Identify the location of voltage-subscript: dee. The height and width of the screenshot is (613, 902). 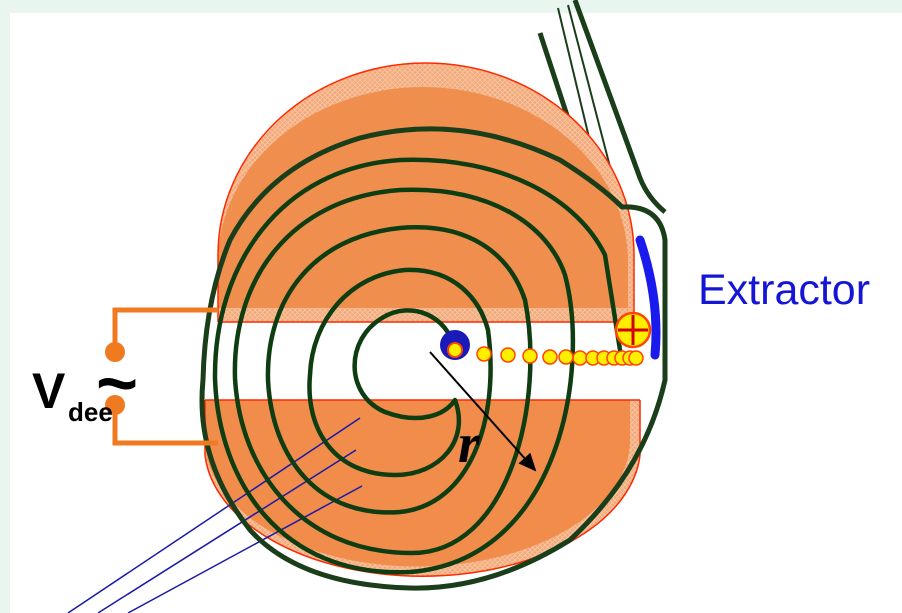
(90, 412).